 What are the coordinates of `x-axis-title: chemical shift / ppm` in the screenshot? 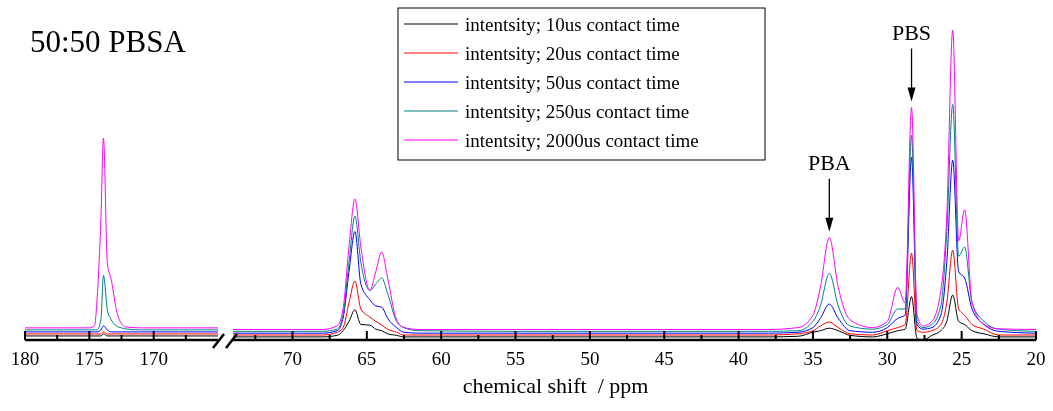 It's located at (555, 385).